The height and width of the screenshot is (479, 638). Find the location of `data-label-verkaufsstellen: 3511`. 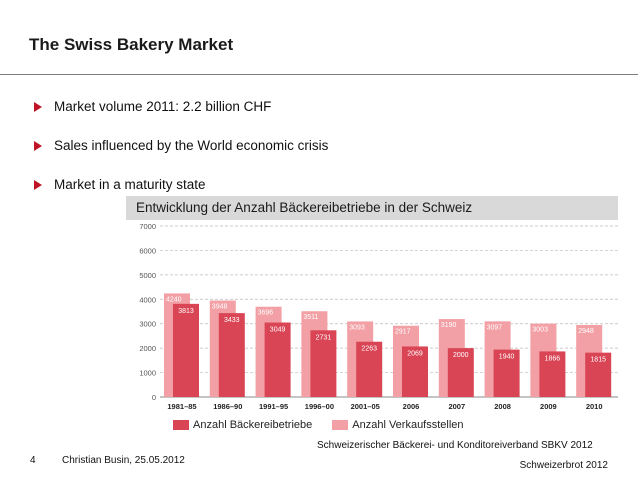

data-label-verkaufsstellen: 3511 is located at coordinates (310, 317).